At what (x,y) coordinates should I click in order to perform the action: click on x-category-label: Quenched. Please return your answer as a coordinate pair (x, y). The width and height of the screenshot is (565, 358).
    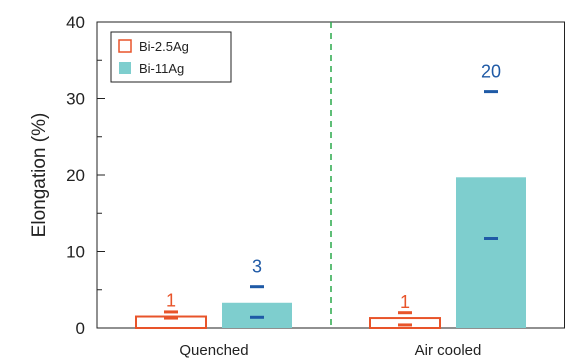
    Looking at the image, I should click on (213, 350).